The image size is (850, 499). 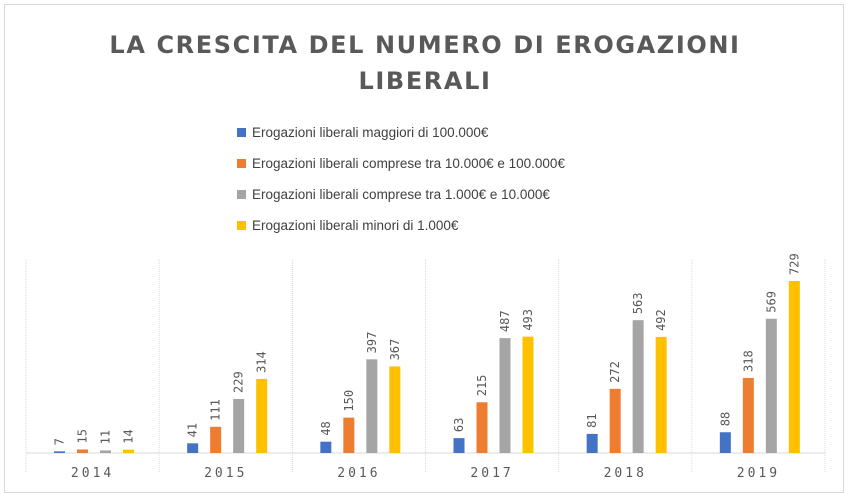 I want to click on data-label: 215, so click(x=482, y=386).